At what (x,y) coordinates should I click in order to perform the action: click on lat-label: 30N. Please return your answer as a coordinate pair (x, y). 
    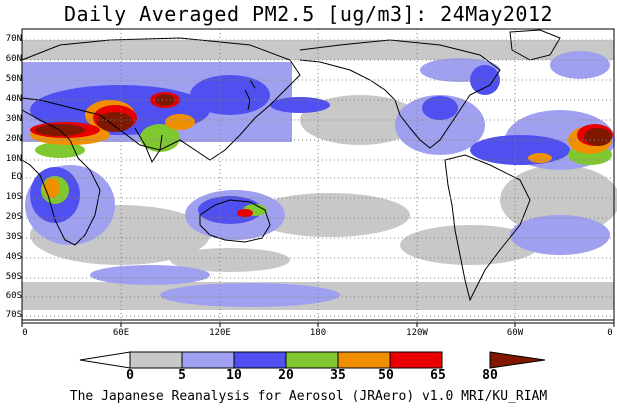
    Looking at the image, I should click on (13, 119).